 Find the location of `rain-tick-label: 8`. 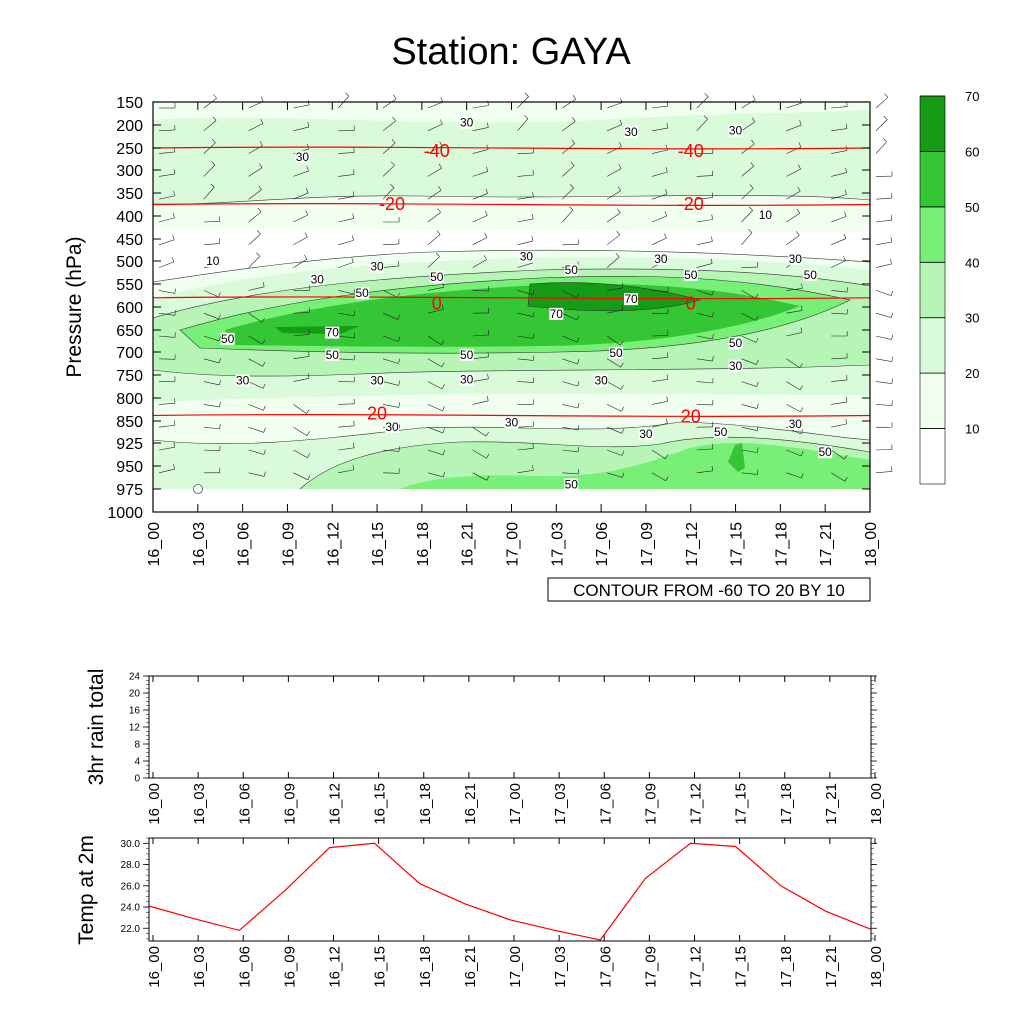

rain-tick-label: 8 is located at coordinates (137, 745).